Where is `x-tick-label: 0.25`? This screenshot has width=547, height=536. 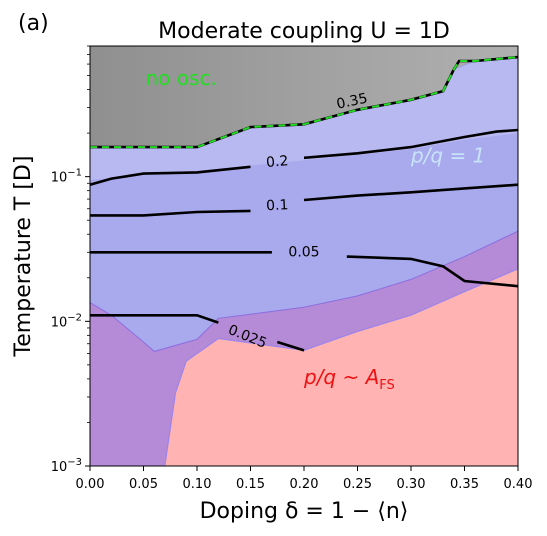
x-tick-label: 0.25 is located at coordinates (357, 484).